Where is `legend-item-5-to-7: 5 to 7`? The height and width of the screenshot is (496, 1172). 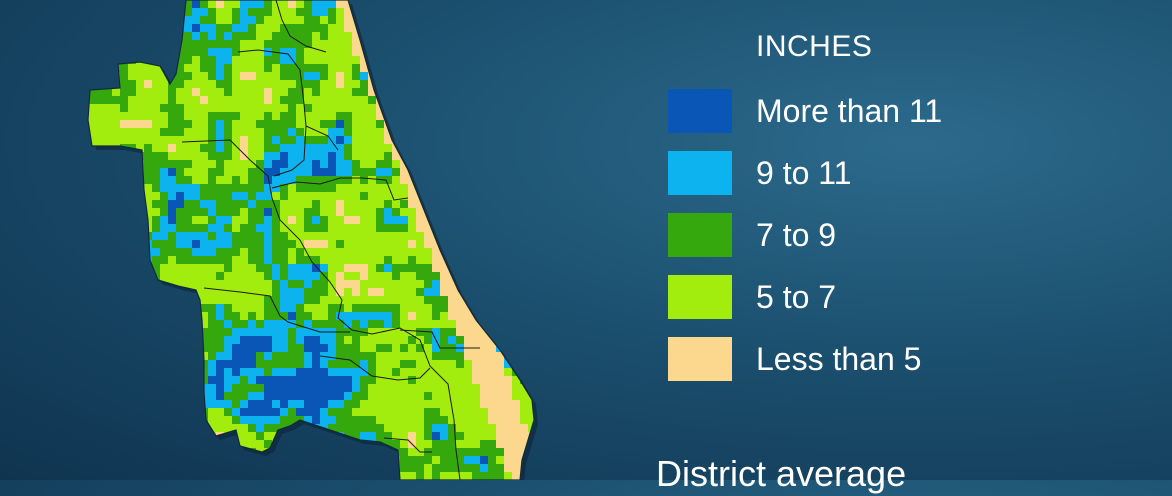 legend-item-5-to-7: 5 to 7 is located at coordinates (878, 298).